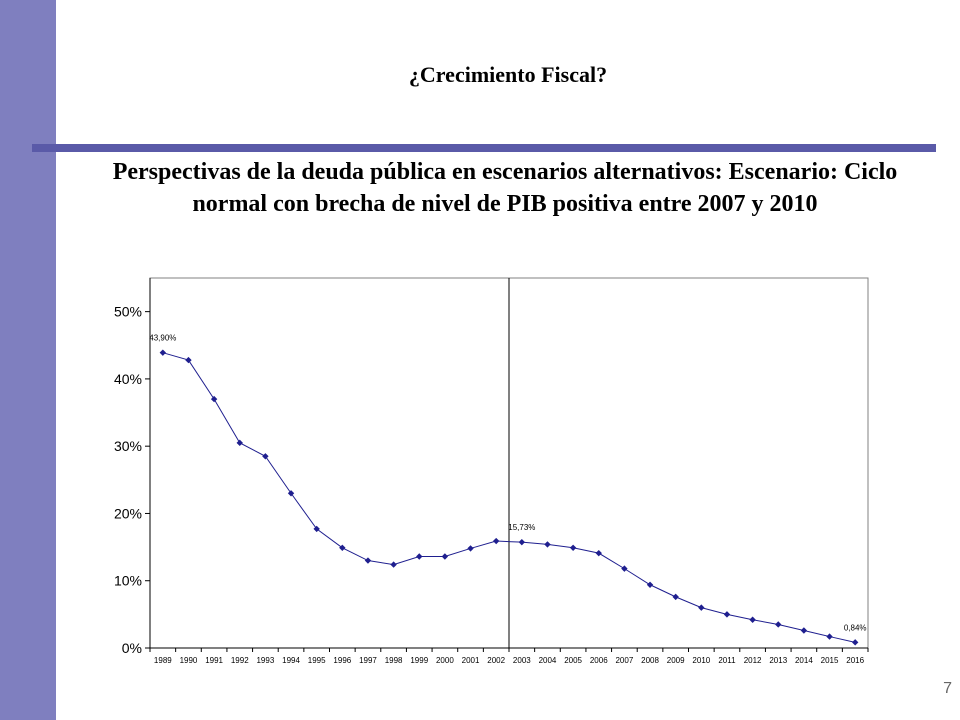  Describe the element at coordinates (548, 660) in the screenshot. I see `x-tick-label: 2004` at that location.